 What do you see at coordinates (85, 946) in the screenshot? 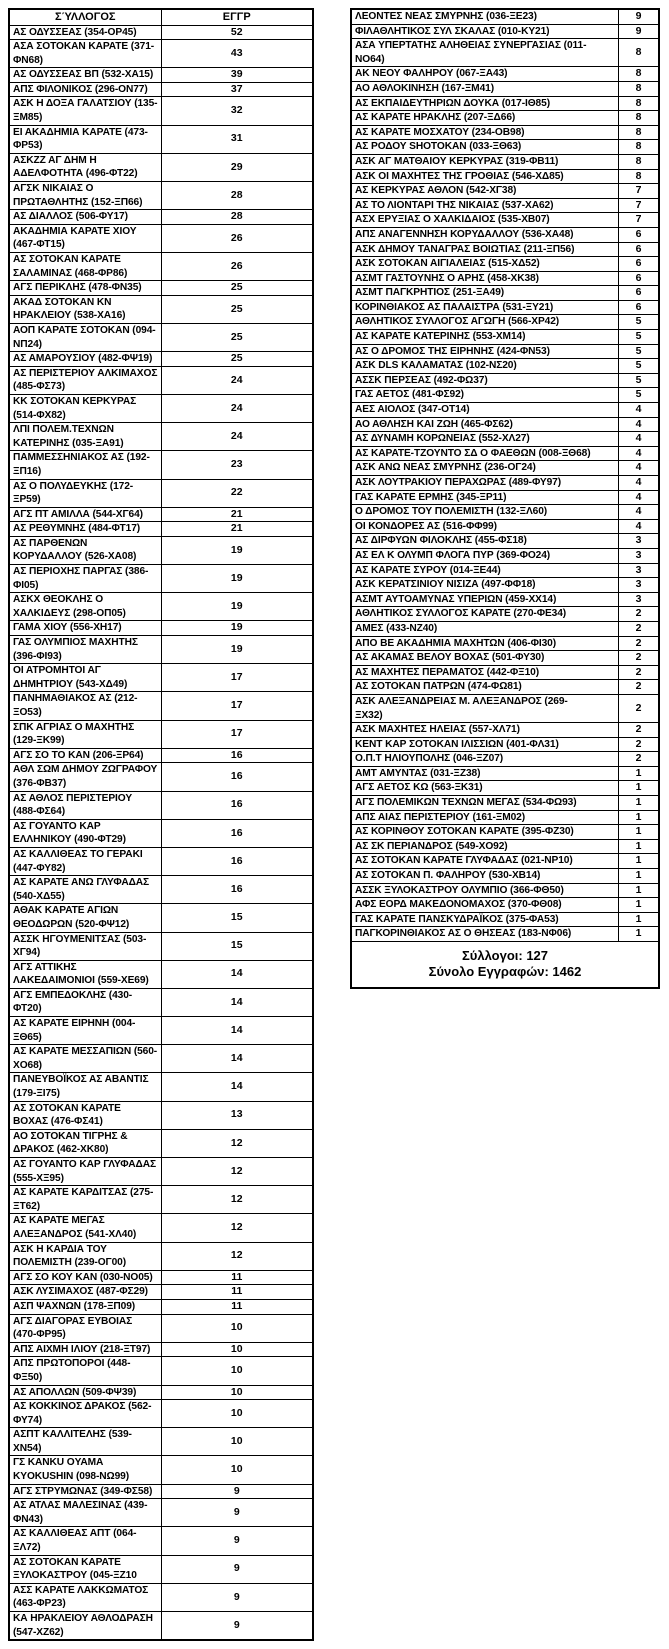
I see `club-name: ΑΣΣΚ ΗΓΟΥΜΕΝΙΤΣΑΣ (503-ΧΓ94)` at bounding box center [85, 946].